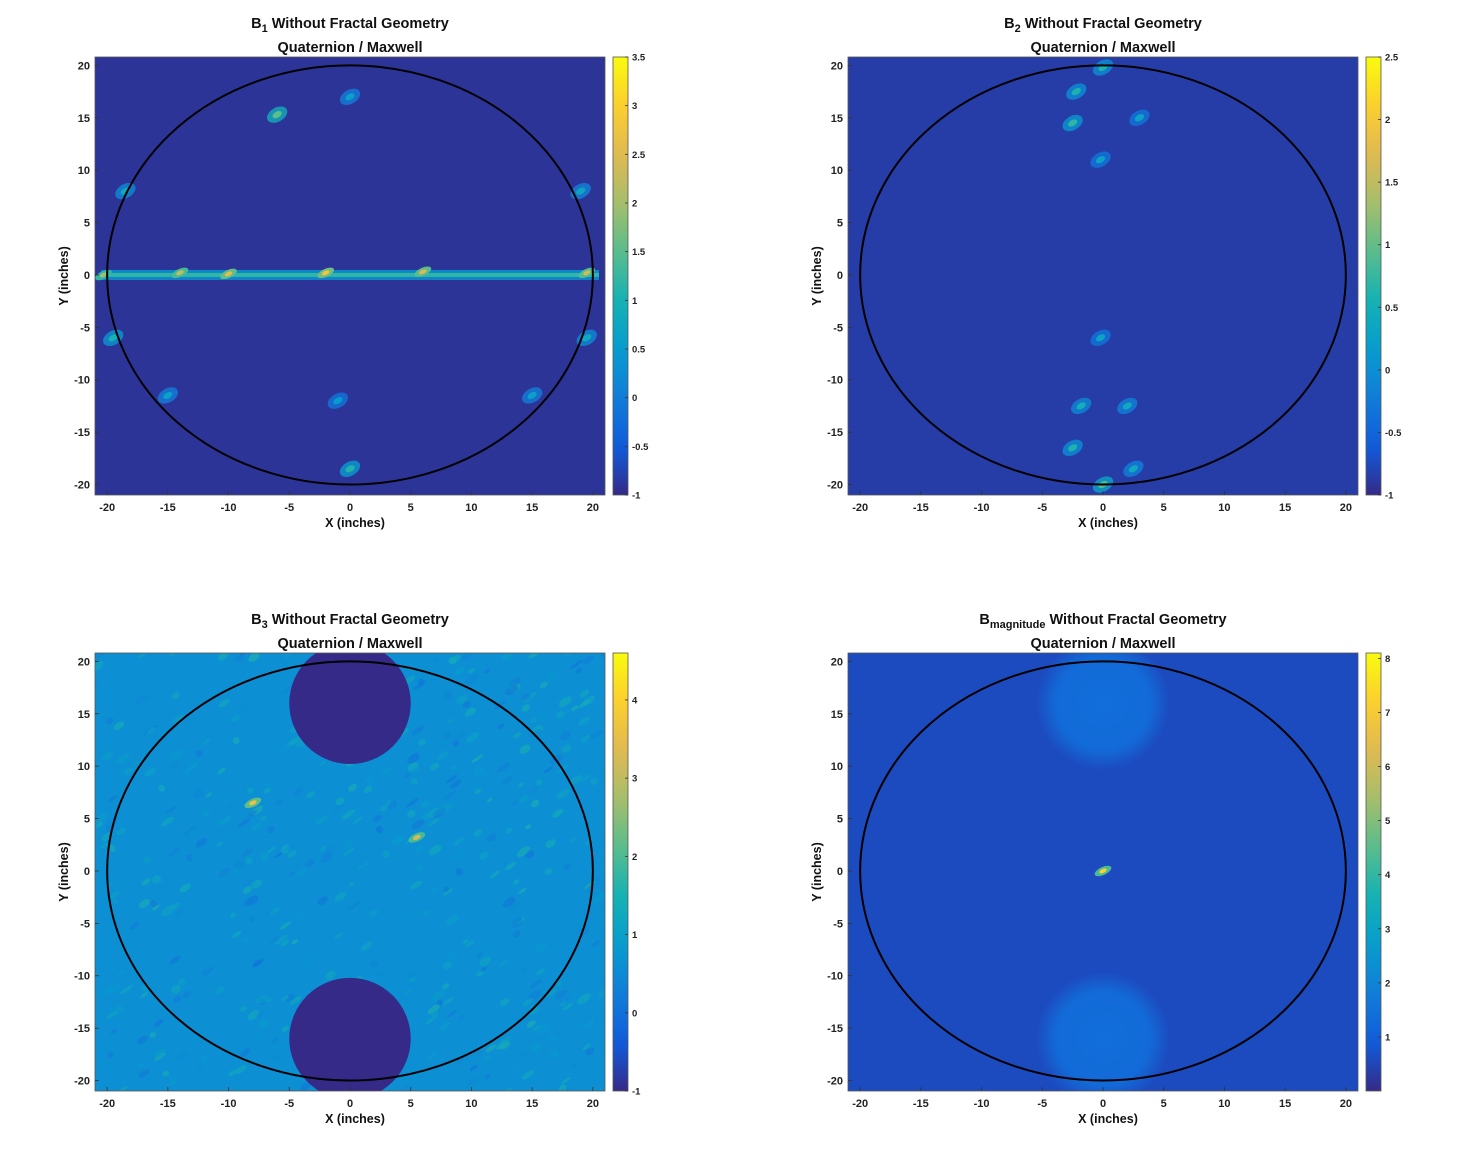 This screenshot has width=1476, height=1163. I want to click on panel-subtitle: Quaternion / Maxwell, so click(349, 644).